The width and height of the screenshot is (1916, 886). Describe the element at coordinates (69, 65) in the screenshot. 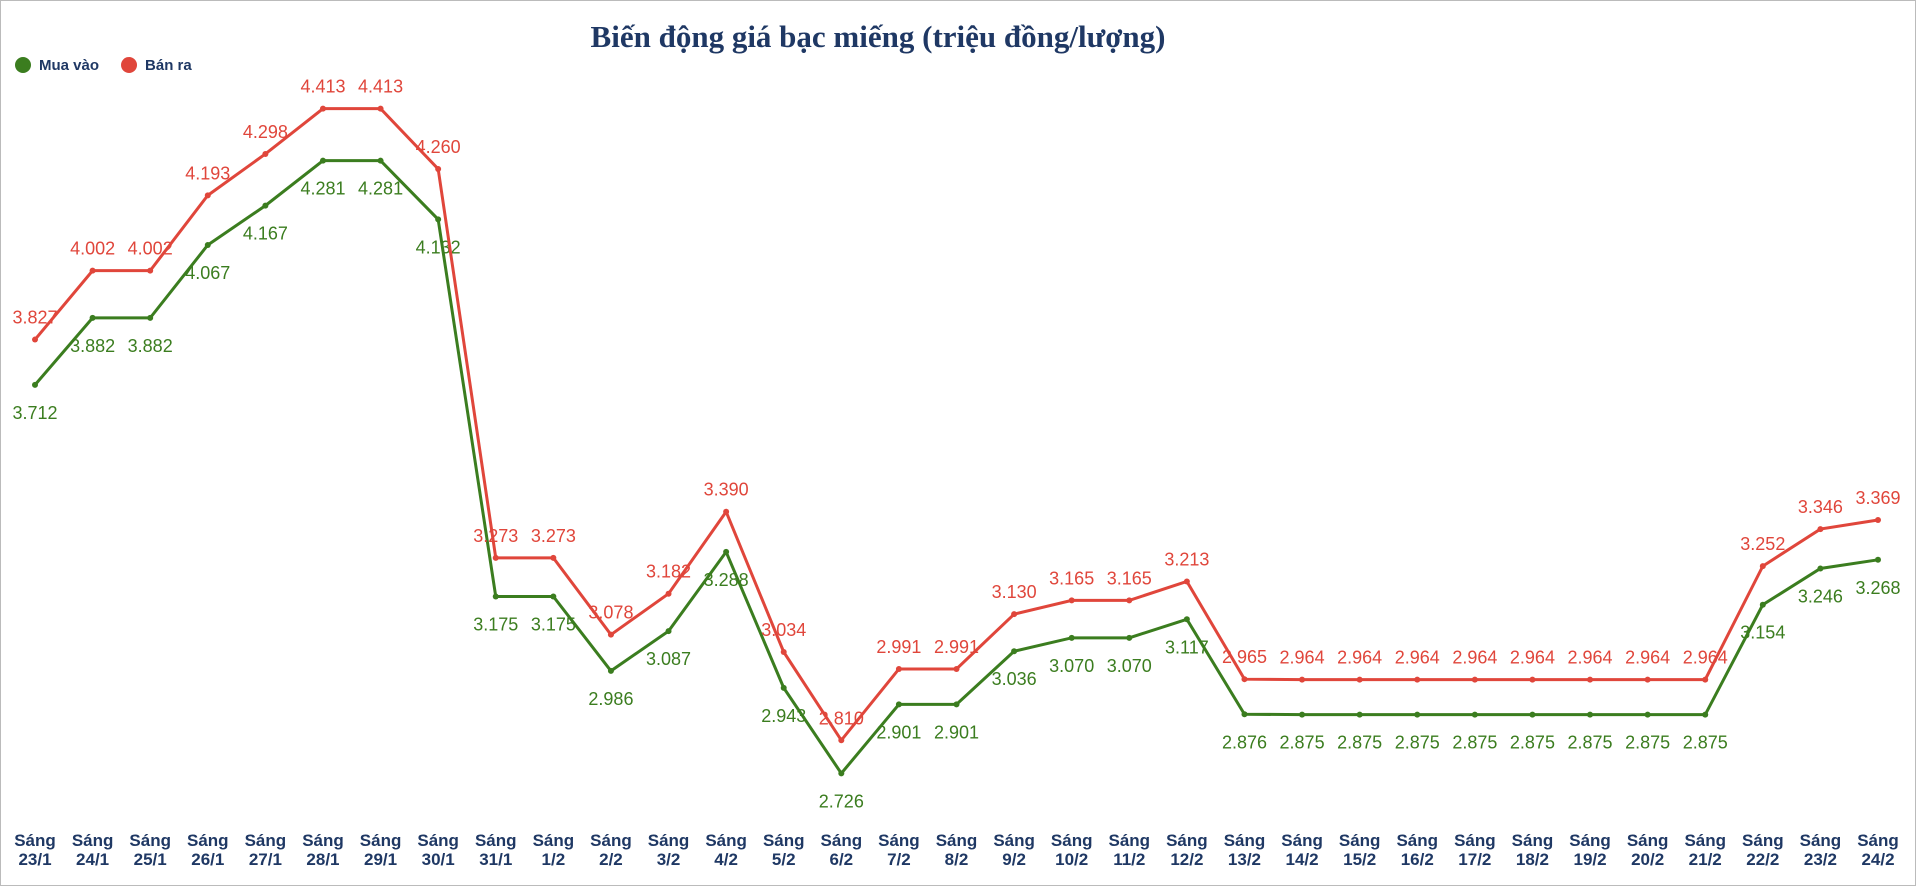

I see `legend-label: Mua vào` at that location.